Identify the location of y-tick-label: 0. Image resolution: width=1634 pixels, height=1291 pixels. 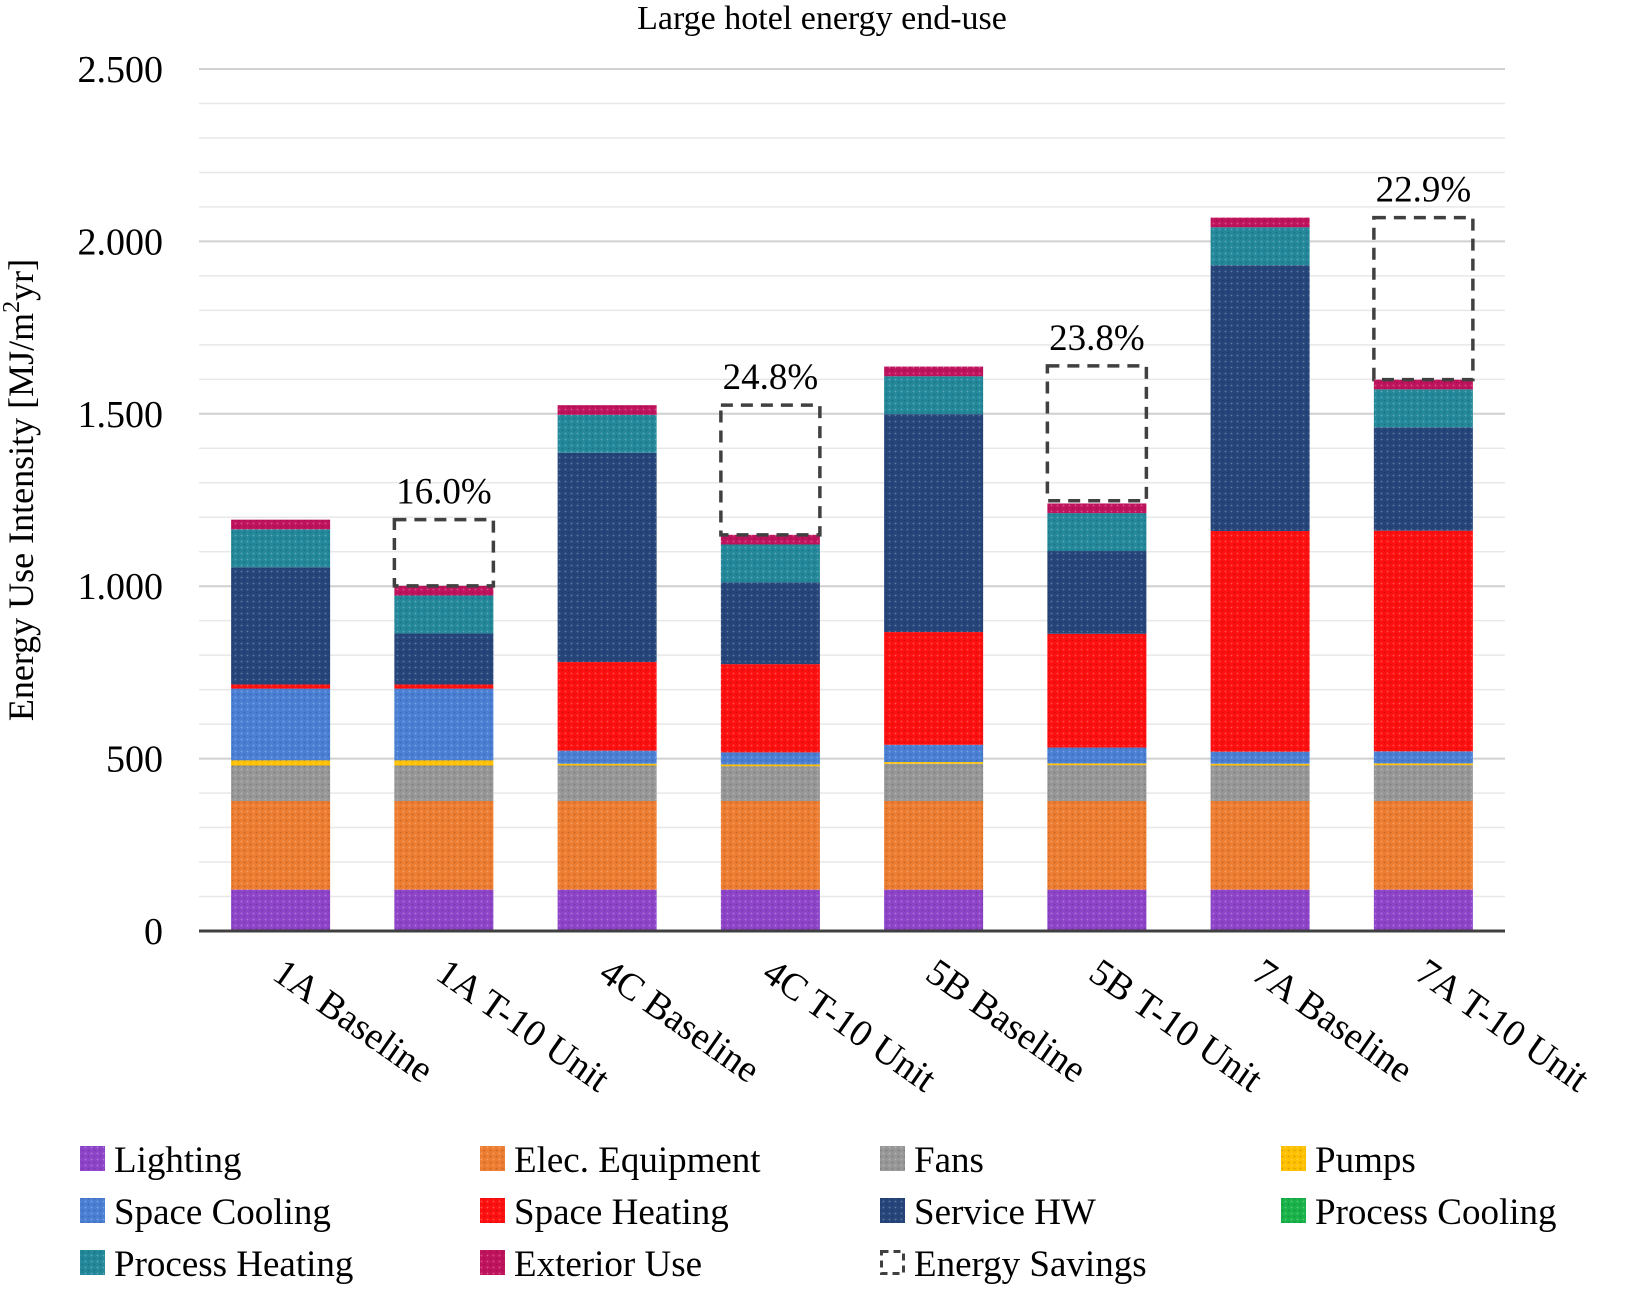
(153, 932).